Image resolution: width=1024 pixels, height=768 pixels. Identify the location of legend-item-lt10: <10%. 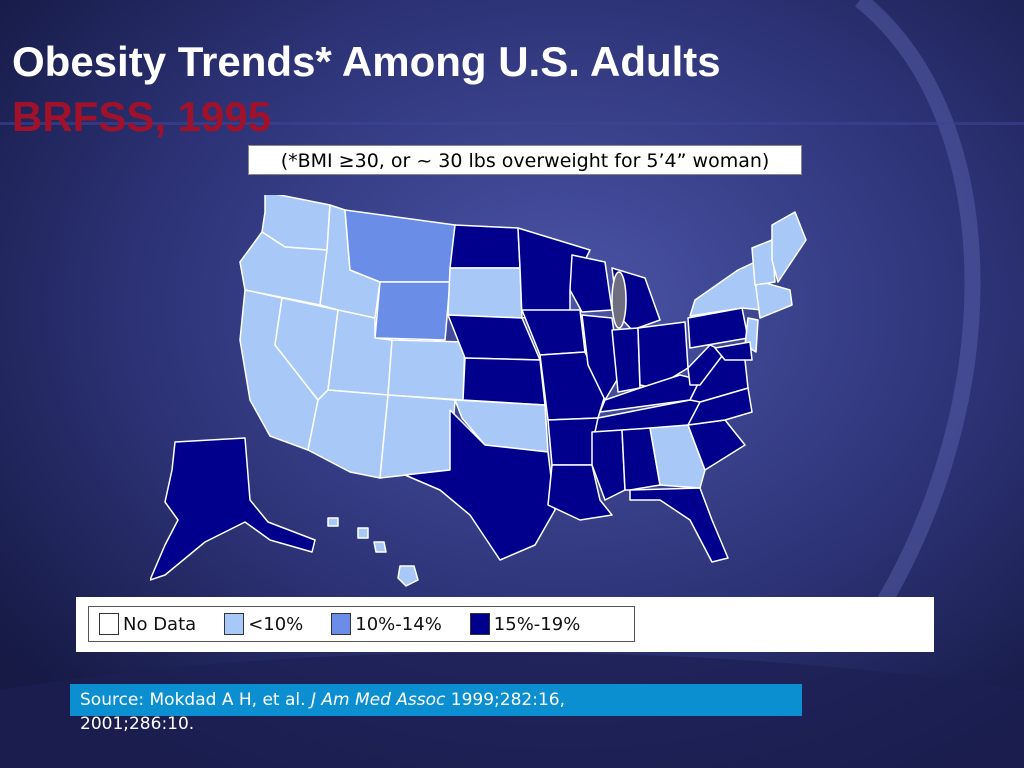
(263, 624).